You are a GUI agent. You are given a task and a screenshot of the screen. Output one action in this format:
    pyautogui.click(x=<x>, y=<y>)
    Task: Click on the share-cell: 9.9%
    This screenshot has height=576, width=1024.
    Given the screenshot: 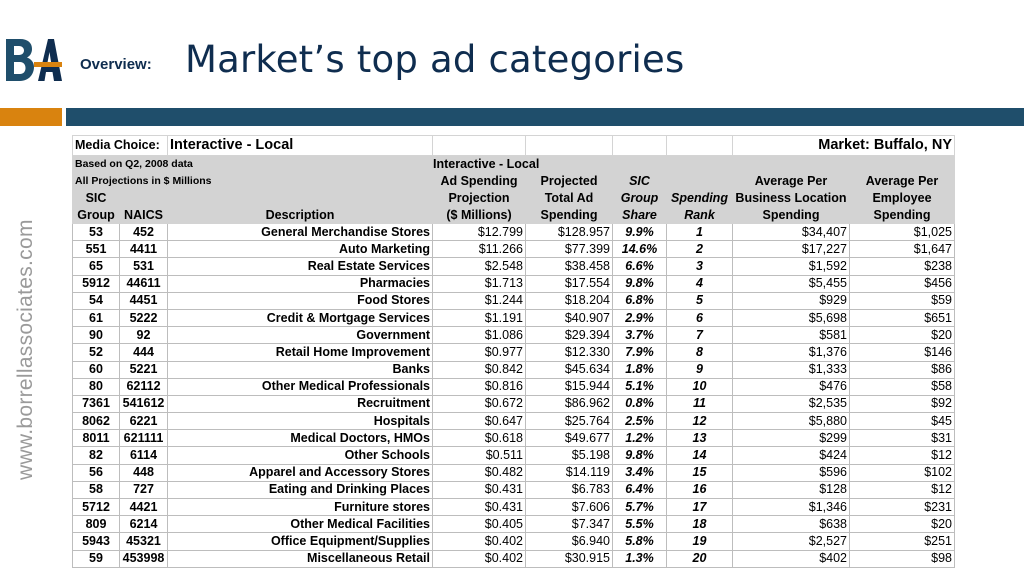 What is the action you would take?
    pyautogui.click(x=639, y=232)
    